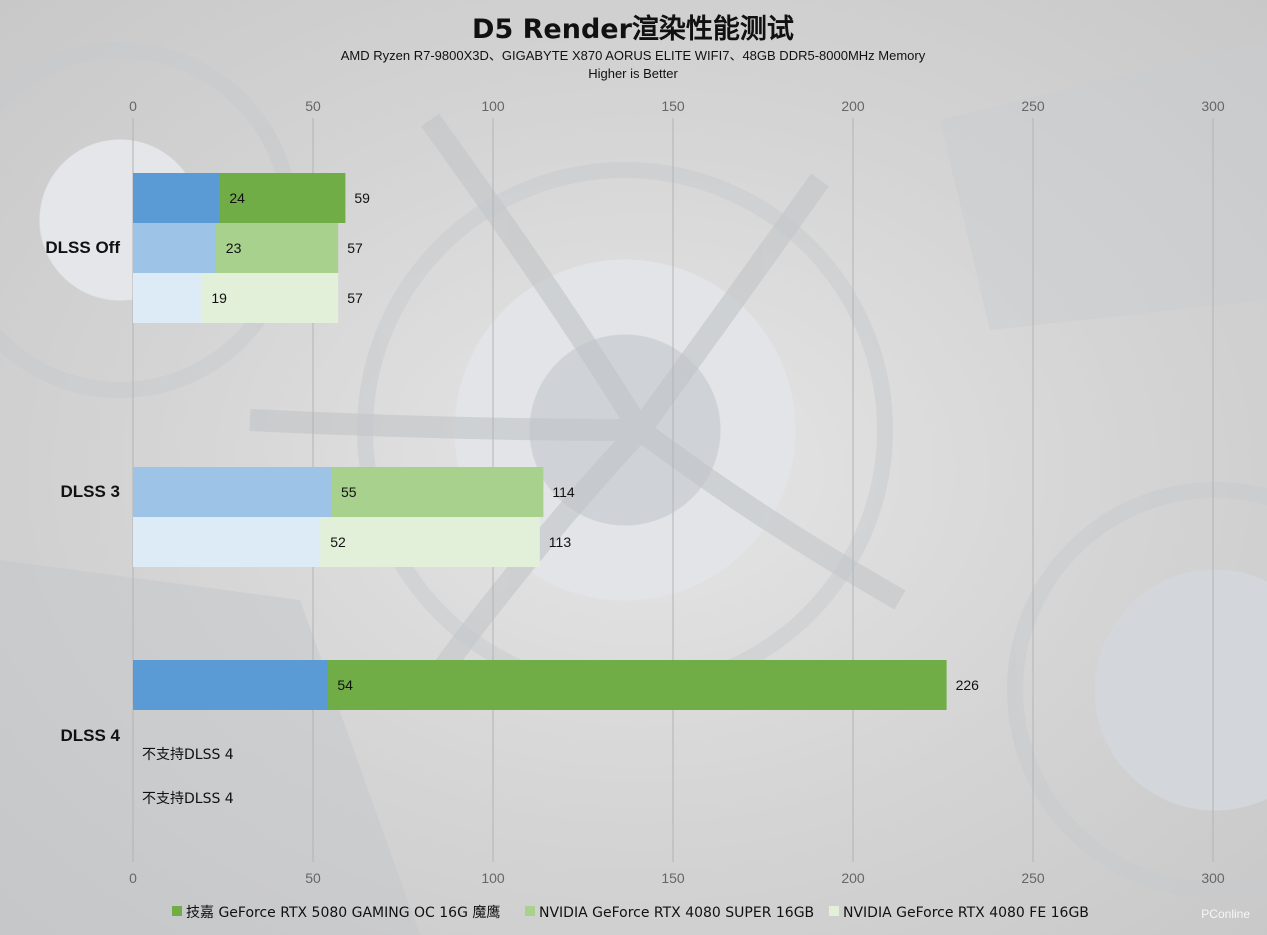  Describe the element at coordinates (1225, 914) in the screenshot. I see `watermark: PConline` at that location.